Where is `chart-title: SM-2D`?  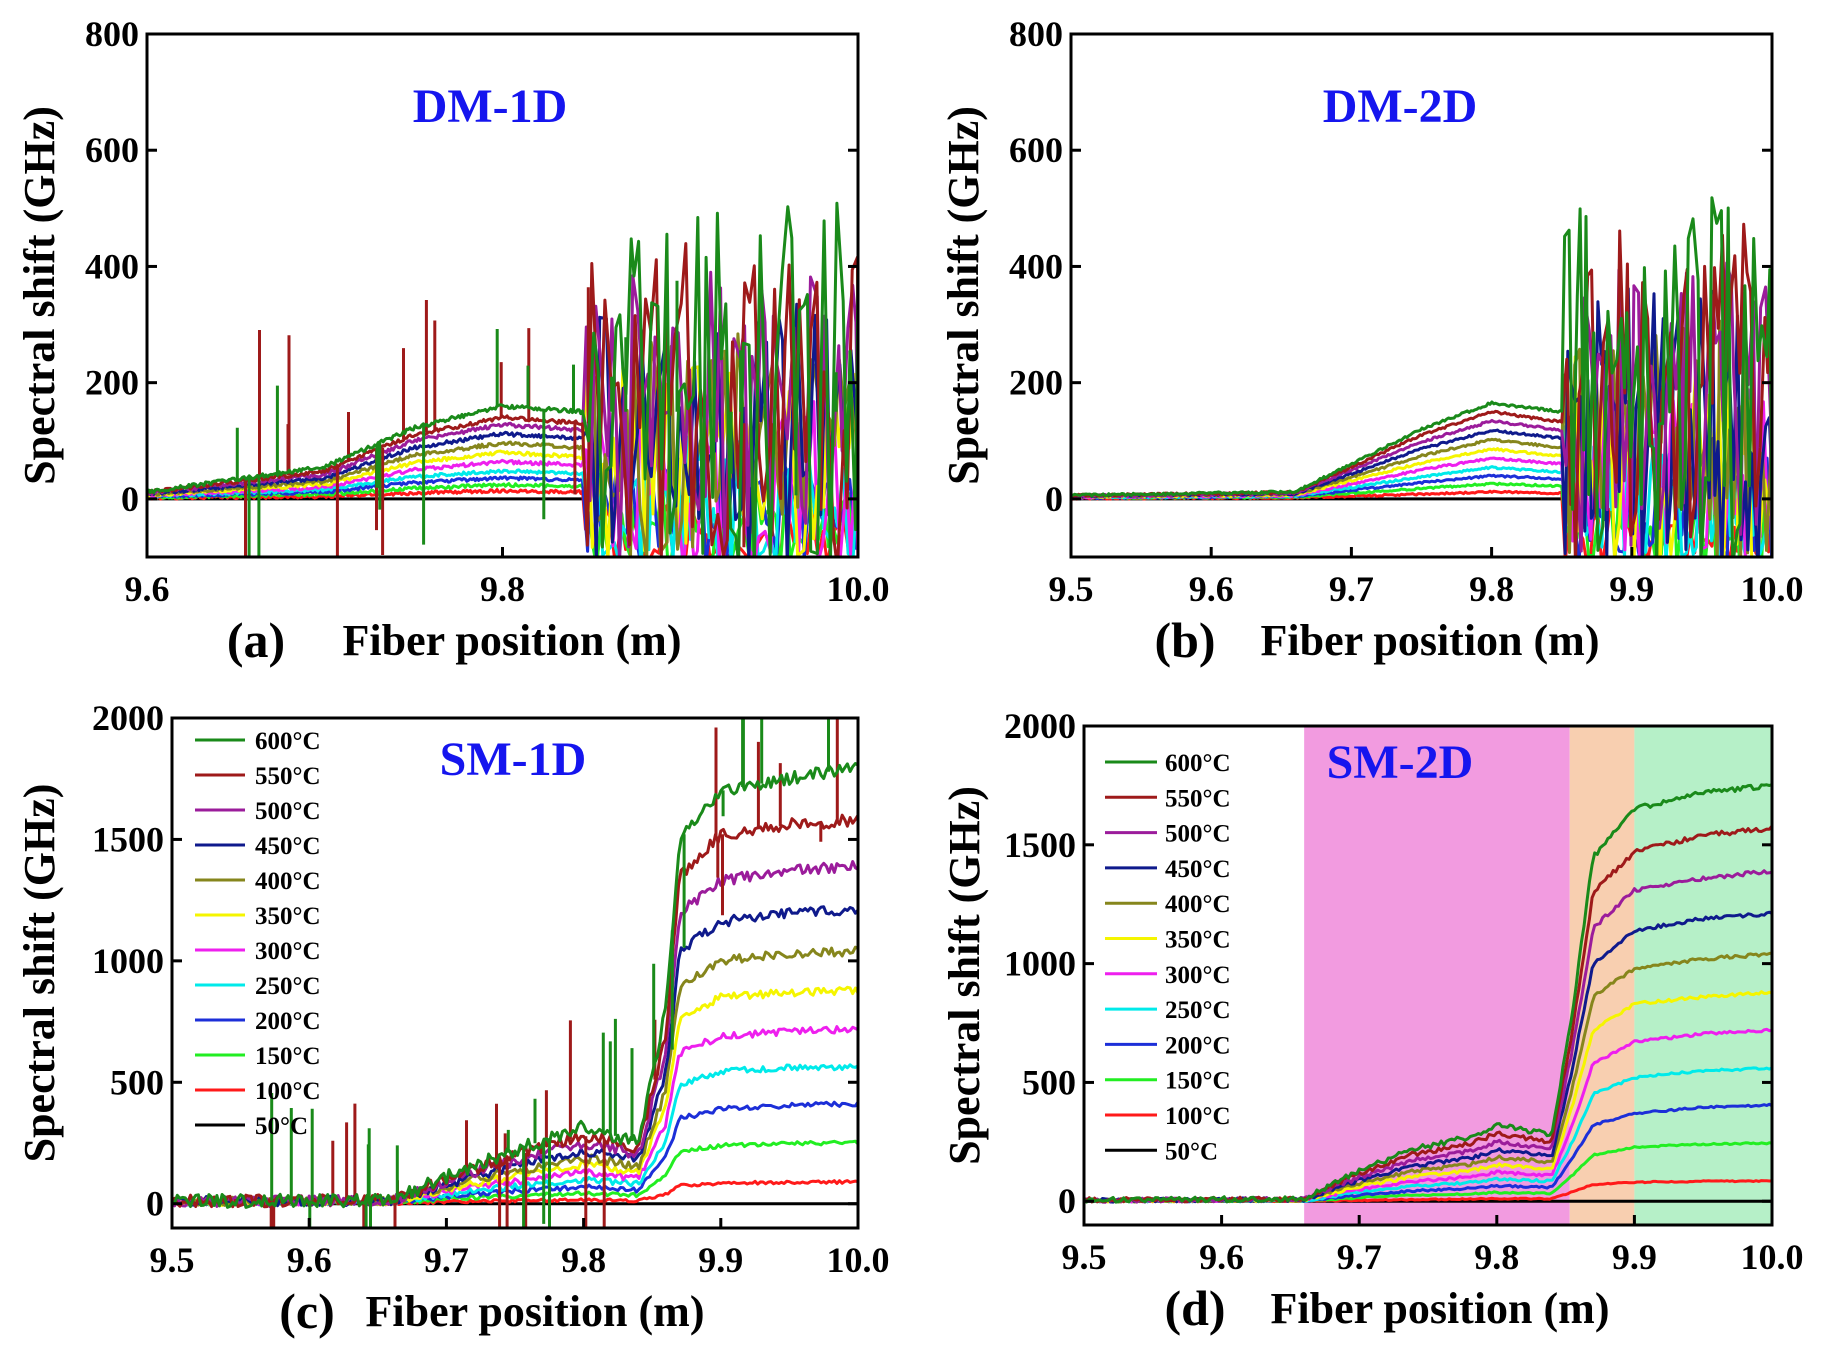
chart-title: SM-2D is located at coordinates (1400, 762).